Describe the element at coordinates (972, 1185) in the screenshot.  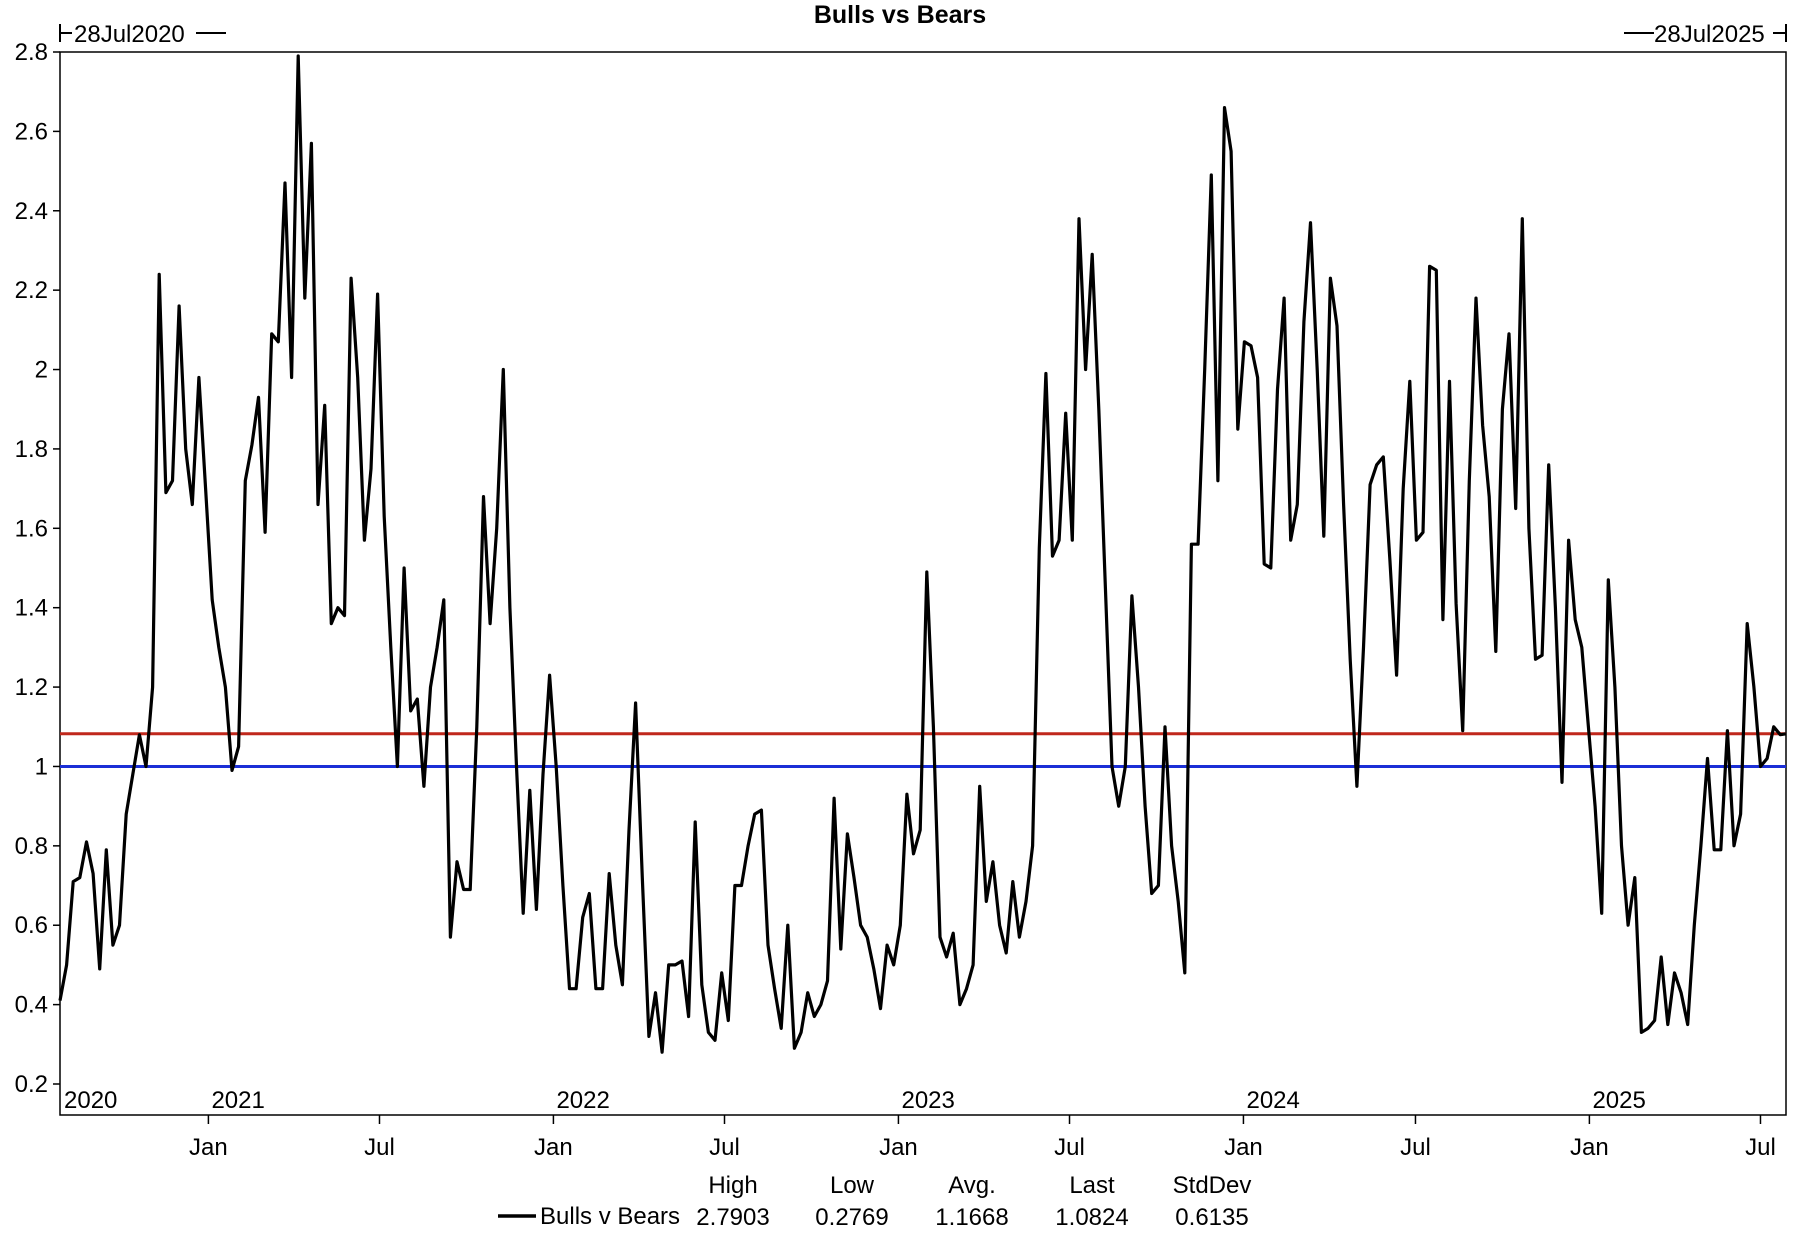
I see `stat-header: Avg.` at that location.